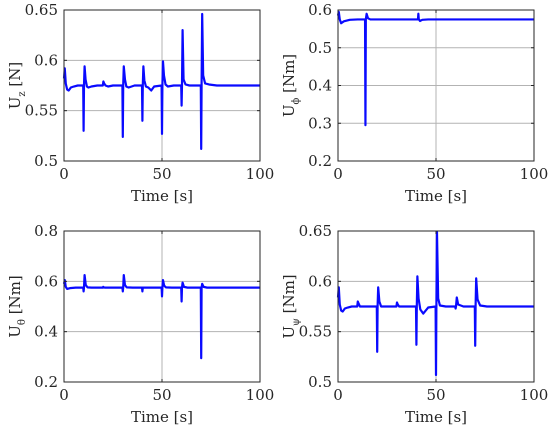 The height and width of the screenshot is (431, 550). Describe the element at coordinates (46, 231) in the screenshot. I see `y-tick-label: 0.8` at that location.